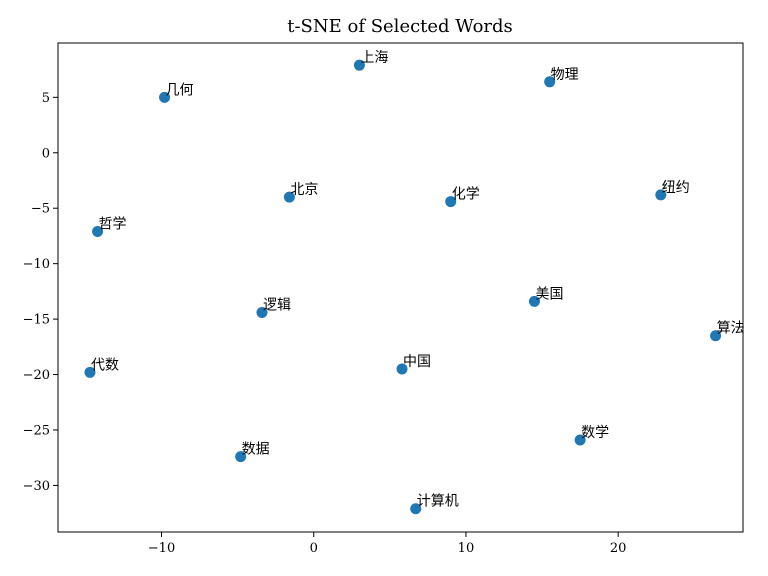  Describe the element at coordinates (180, 90) in the screenshot. I see `point-label: 几何` at that location.